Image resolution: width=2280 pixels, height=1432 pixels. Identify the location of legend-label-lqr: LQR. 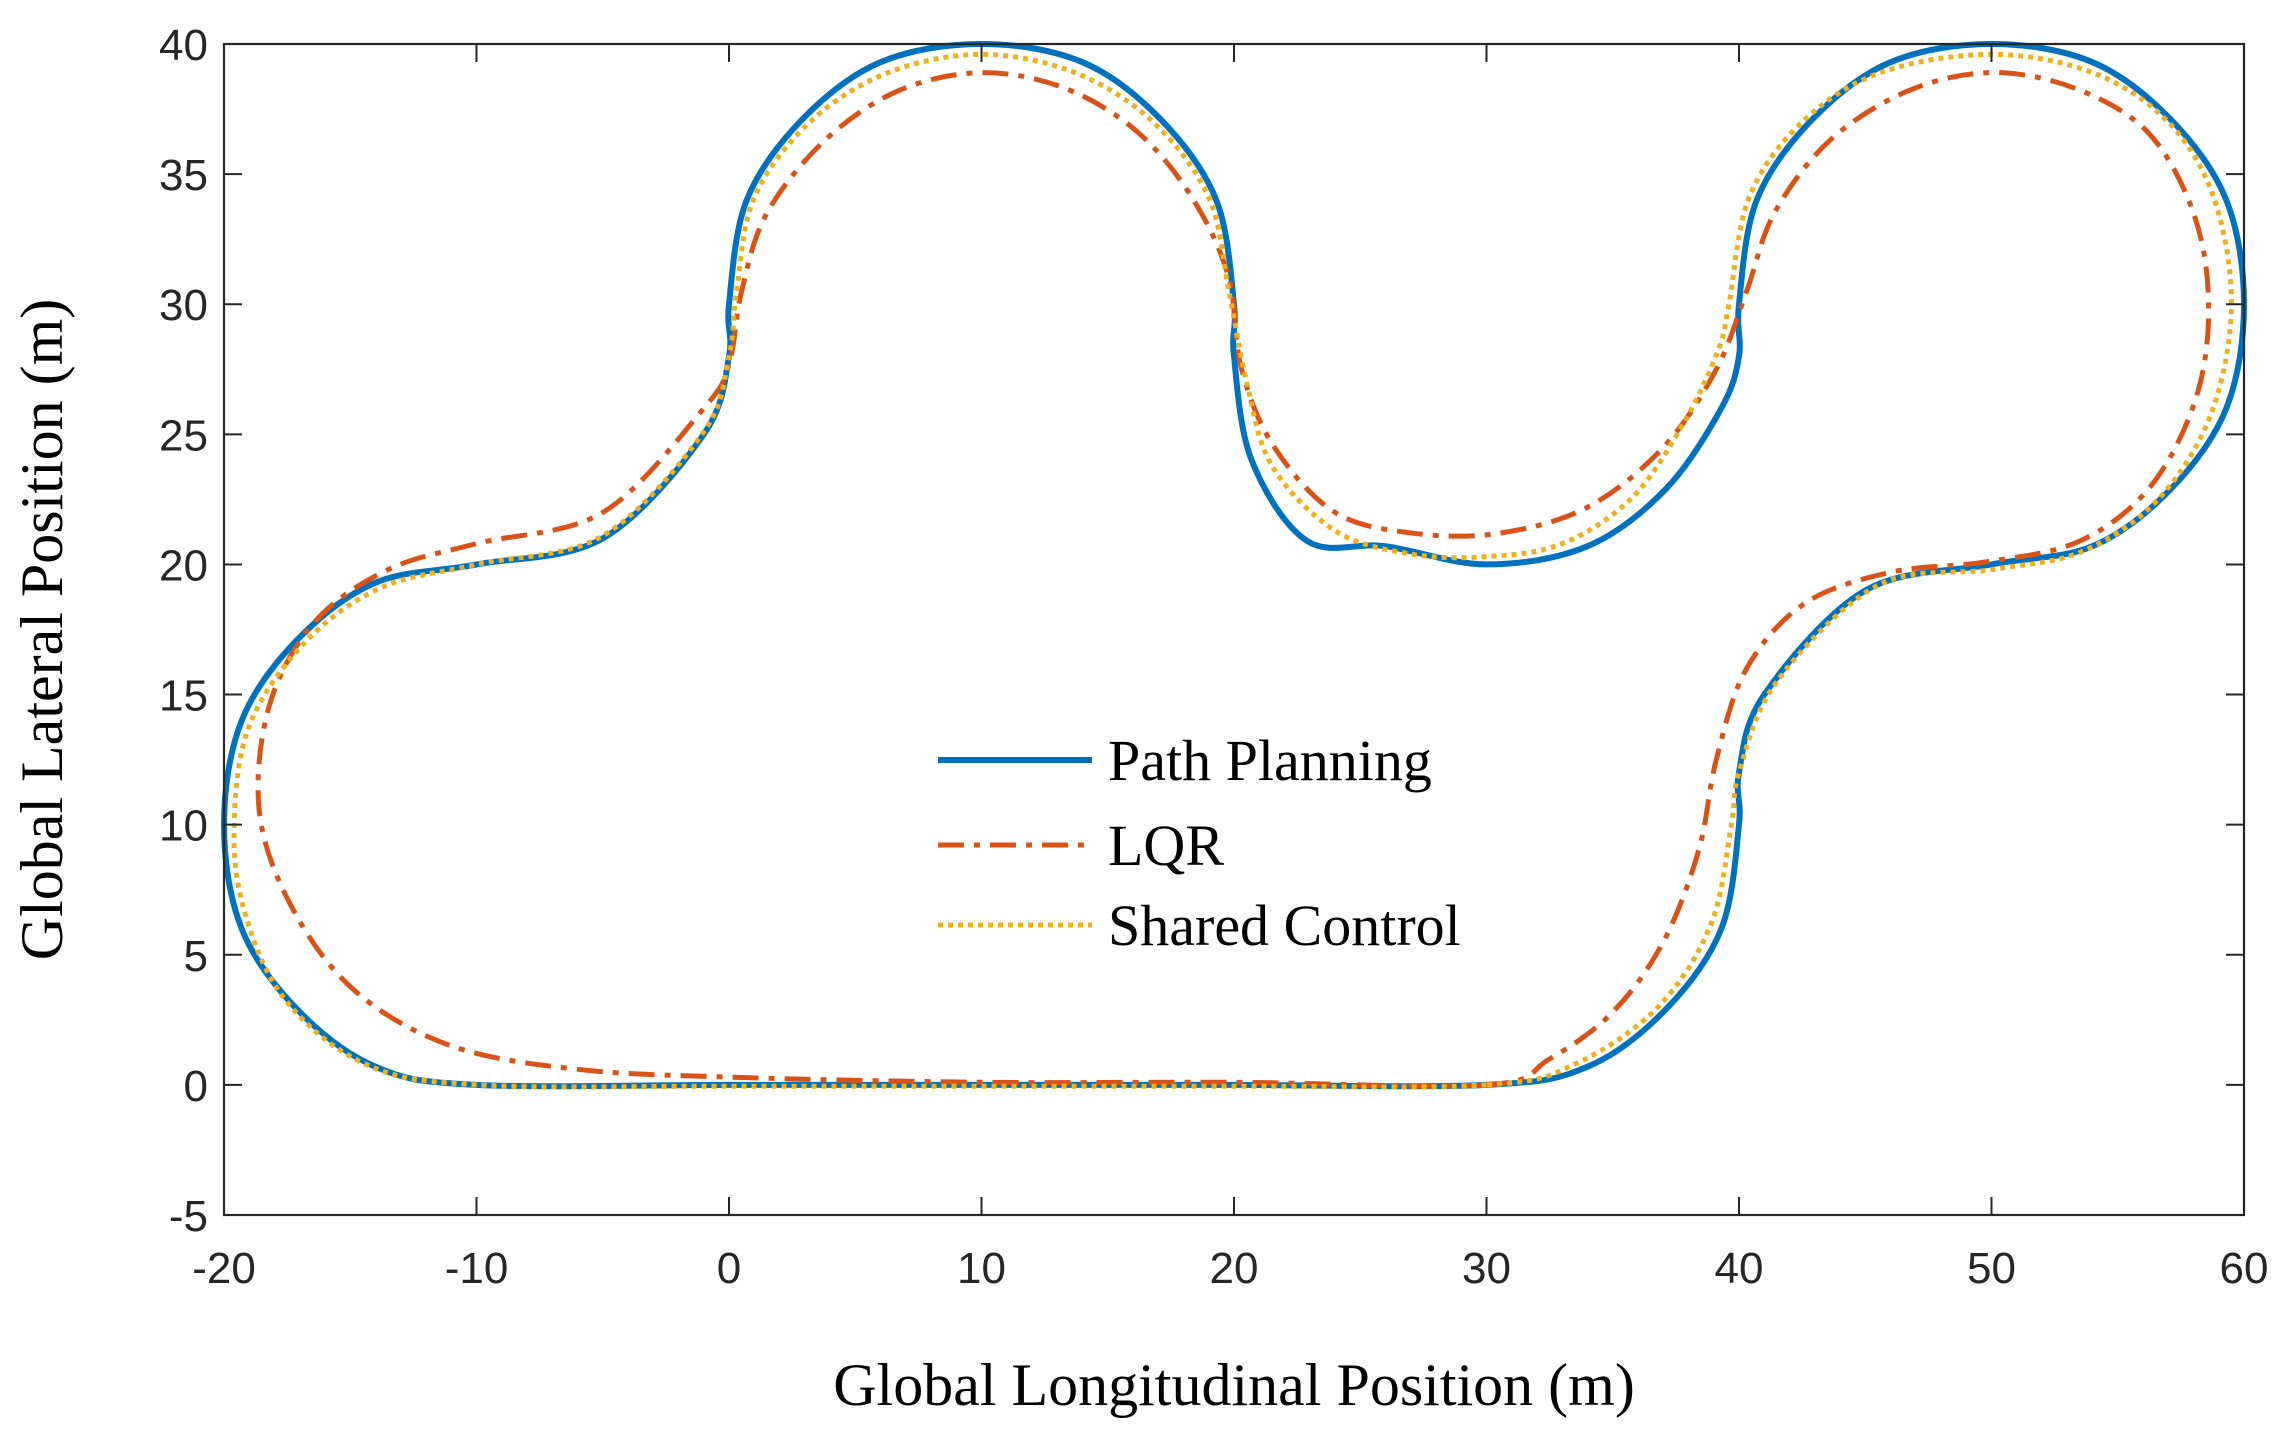
(1166, 845).